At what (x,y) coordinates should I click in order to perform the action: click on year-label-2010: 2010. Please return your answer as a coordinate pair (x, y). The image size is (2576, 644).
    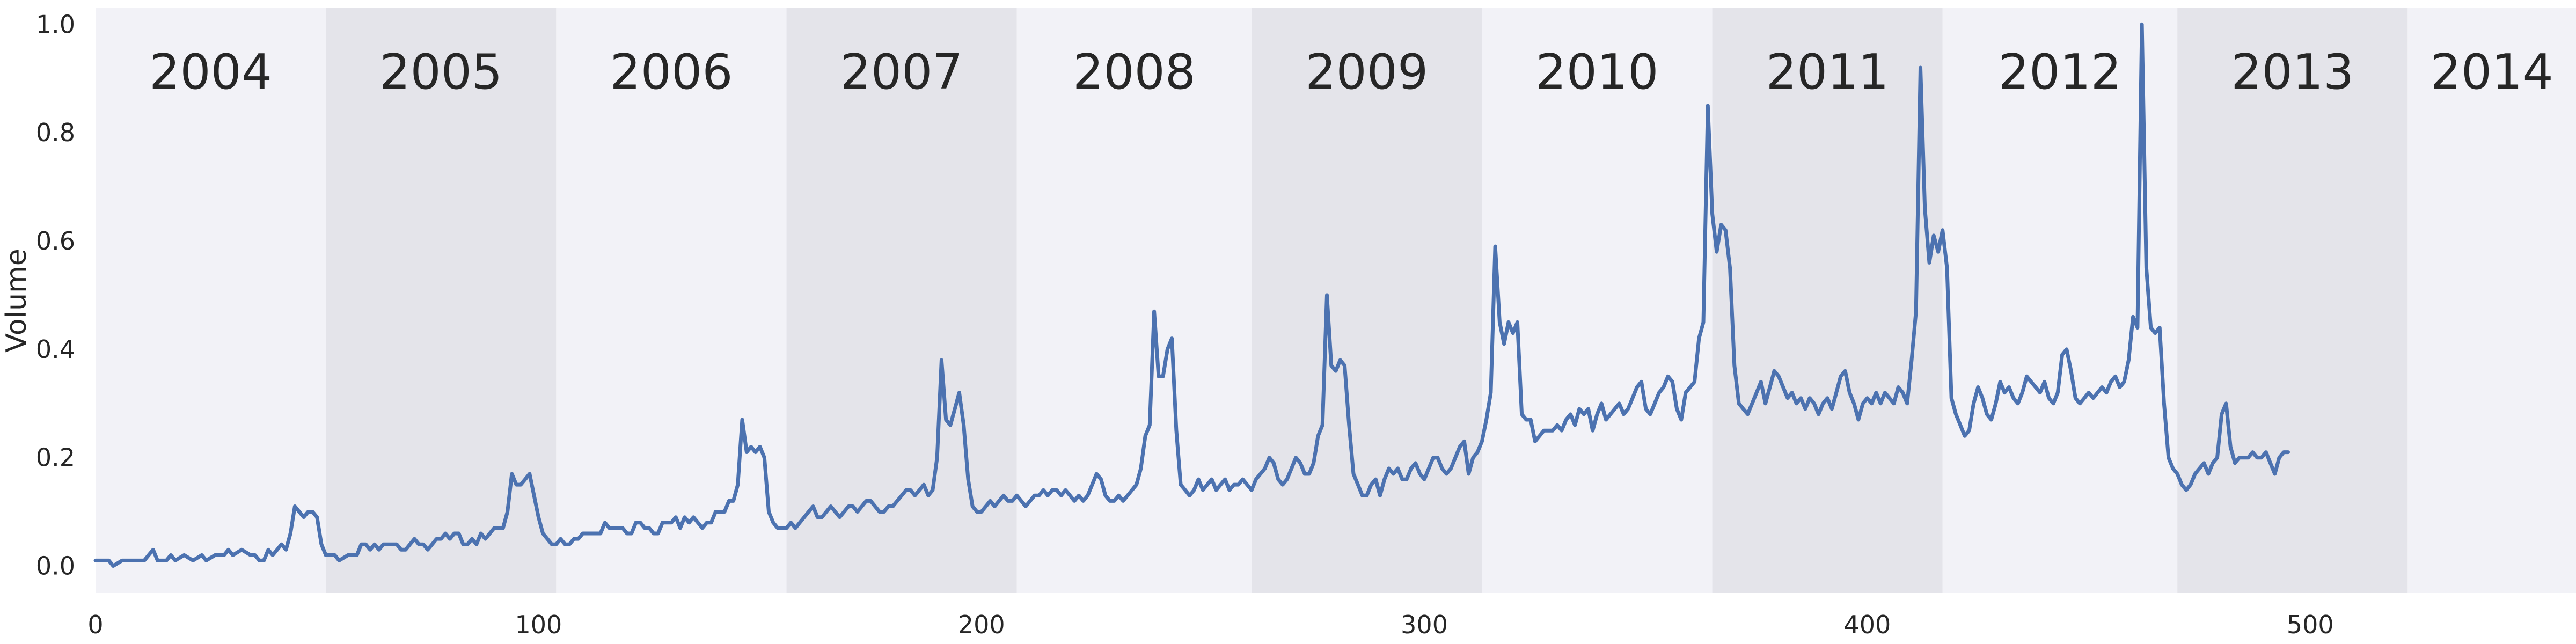
    Looking at the image, I should click on (1596, 72).